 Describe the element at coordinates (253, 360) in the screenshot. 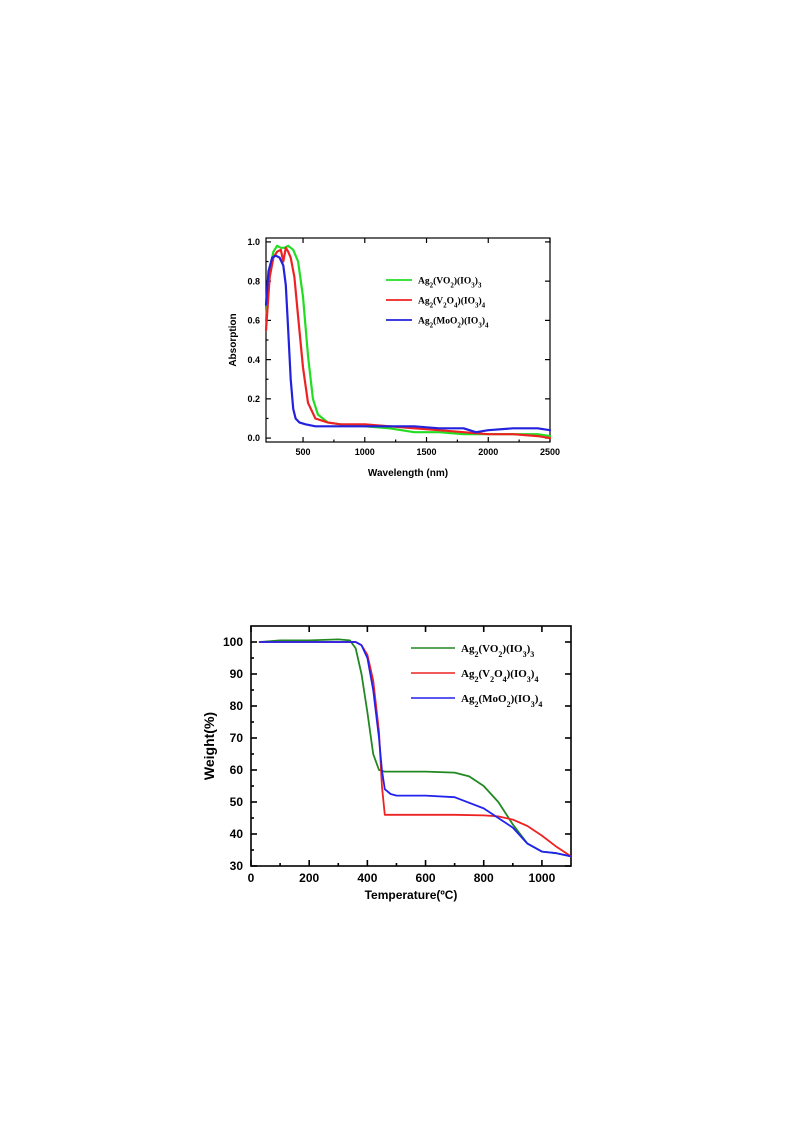

I see `y-tick-label: 0.4` at that location.